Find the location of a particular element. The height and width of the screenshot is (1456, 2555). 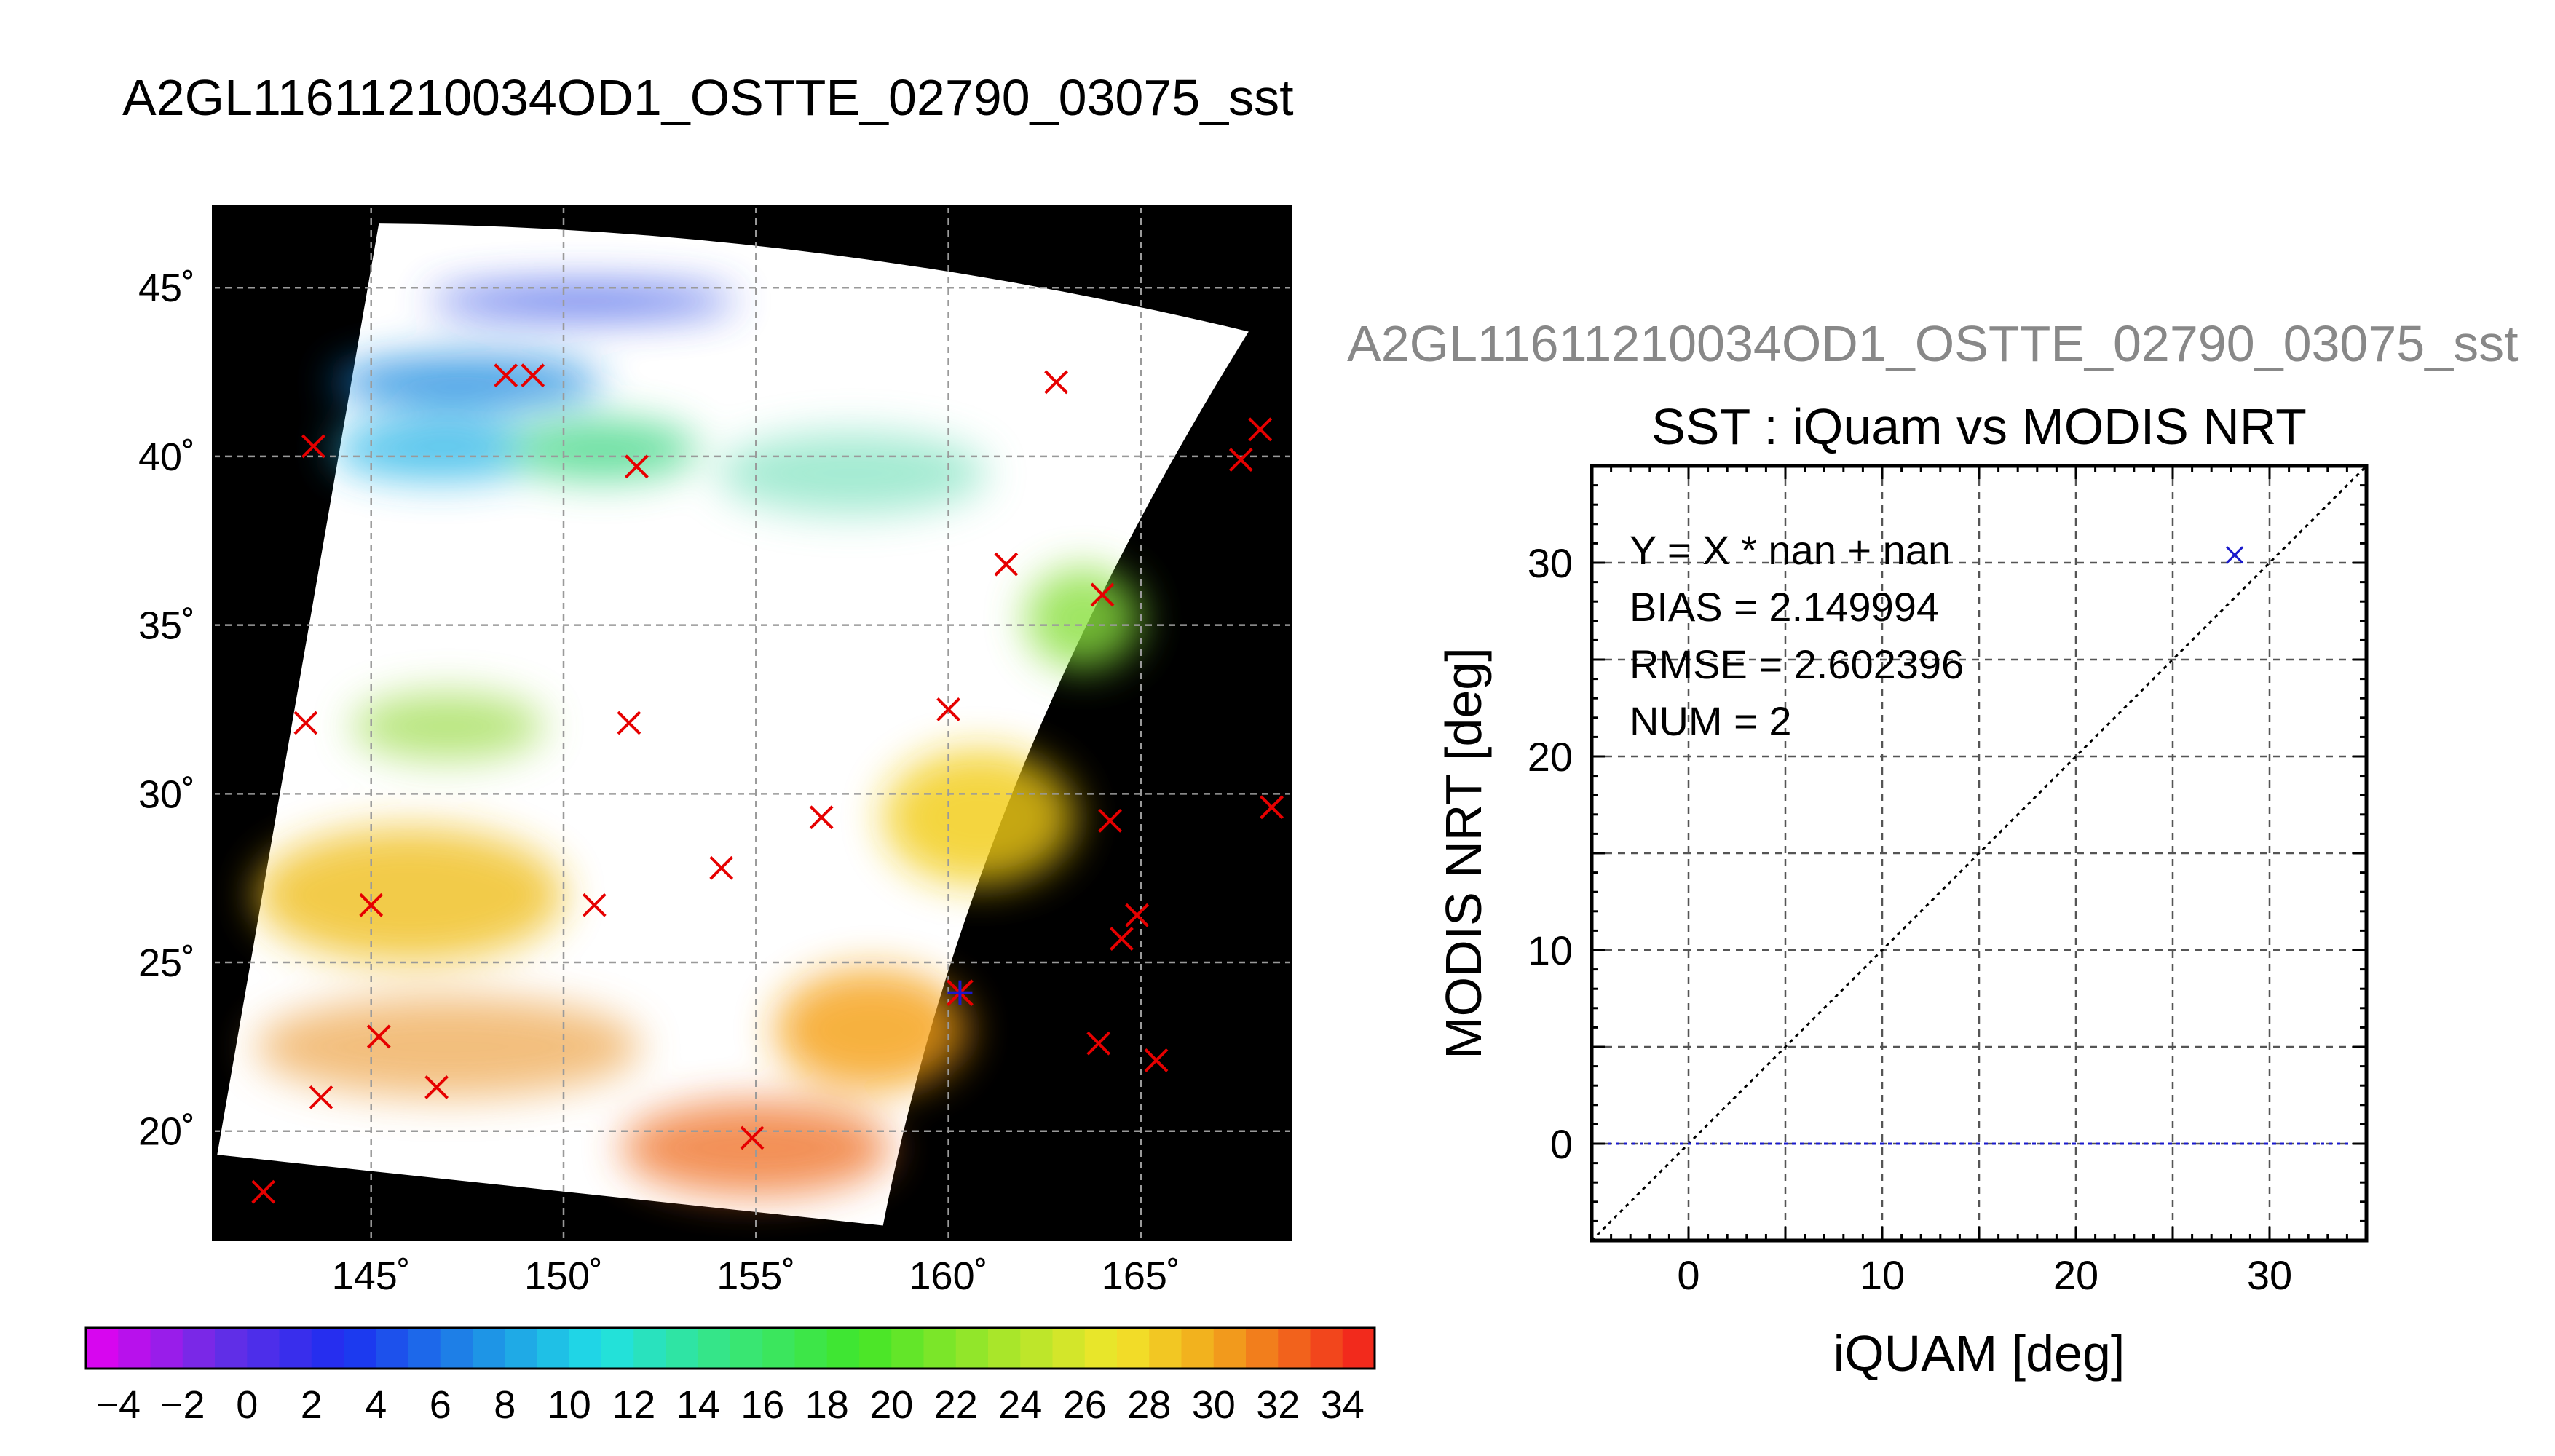

colorbar-cells is located at coordinates (730, 1348).